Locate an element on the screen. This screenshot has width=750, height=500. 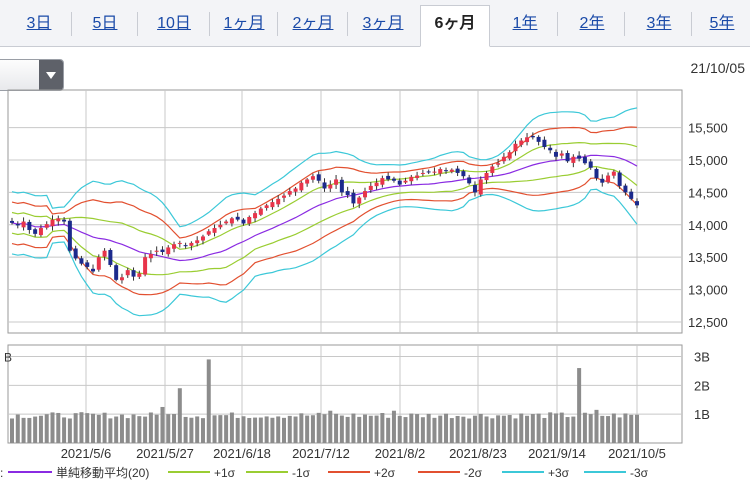
price-tick-label: 14,500 is located at coordinates (708, 192).